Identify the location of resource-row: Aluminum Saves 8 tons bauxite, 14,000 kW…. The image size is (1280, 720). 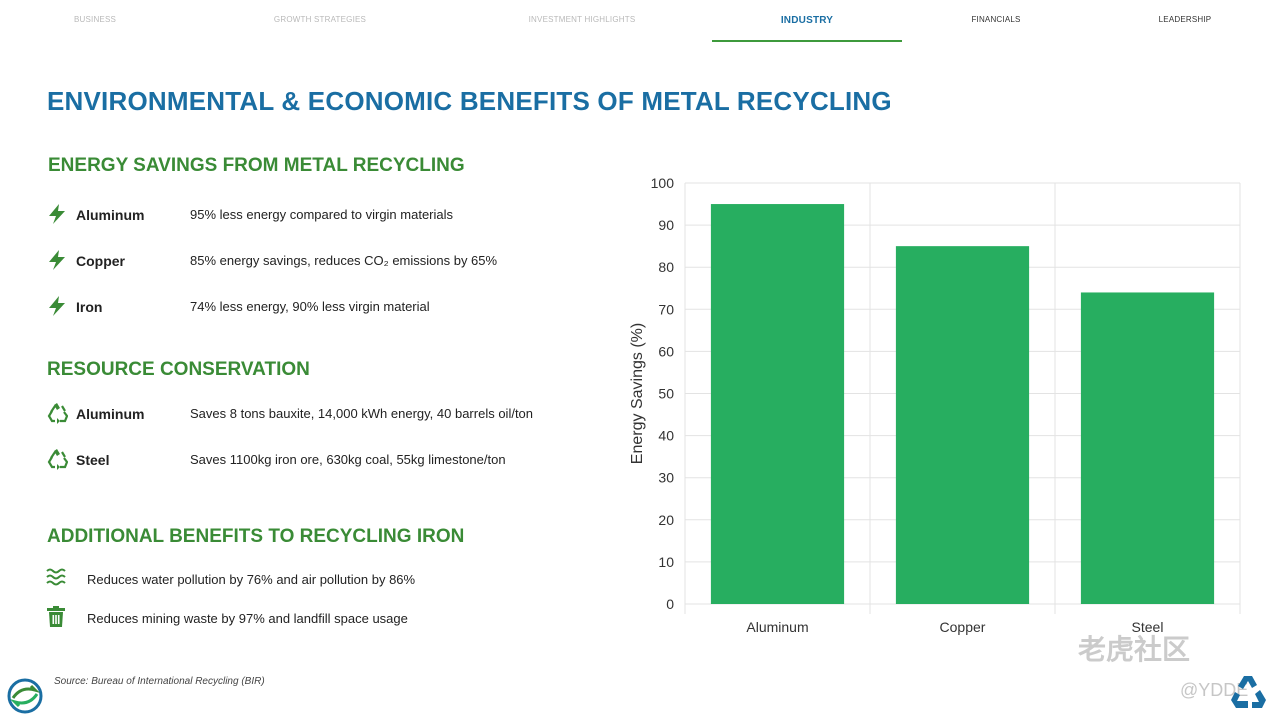
(326, 414).